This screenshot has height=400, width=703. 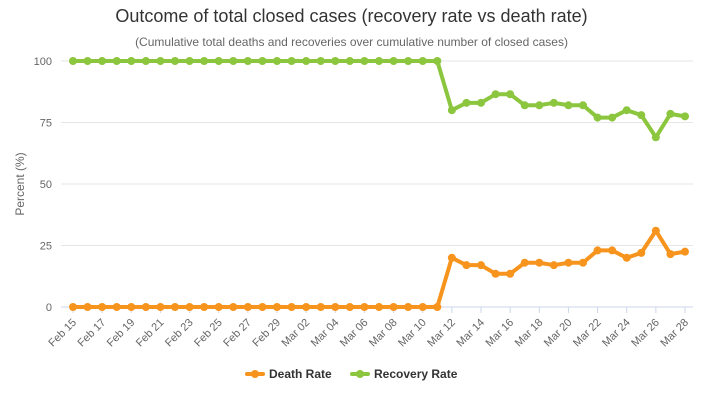 I want to click on legend: Death Rate Recovery Rate, so click(x=351, y=374).